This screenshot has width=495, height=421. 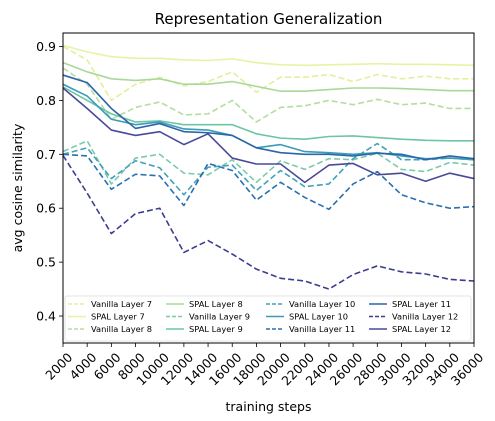 I want to click on y-tick-label: 0.8, so click(x=46, y=100).